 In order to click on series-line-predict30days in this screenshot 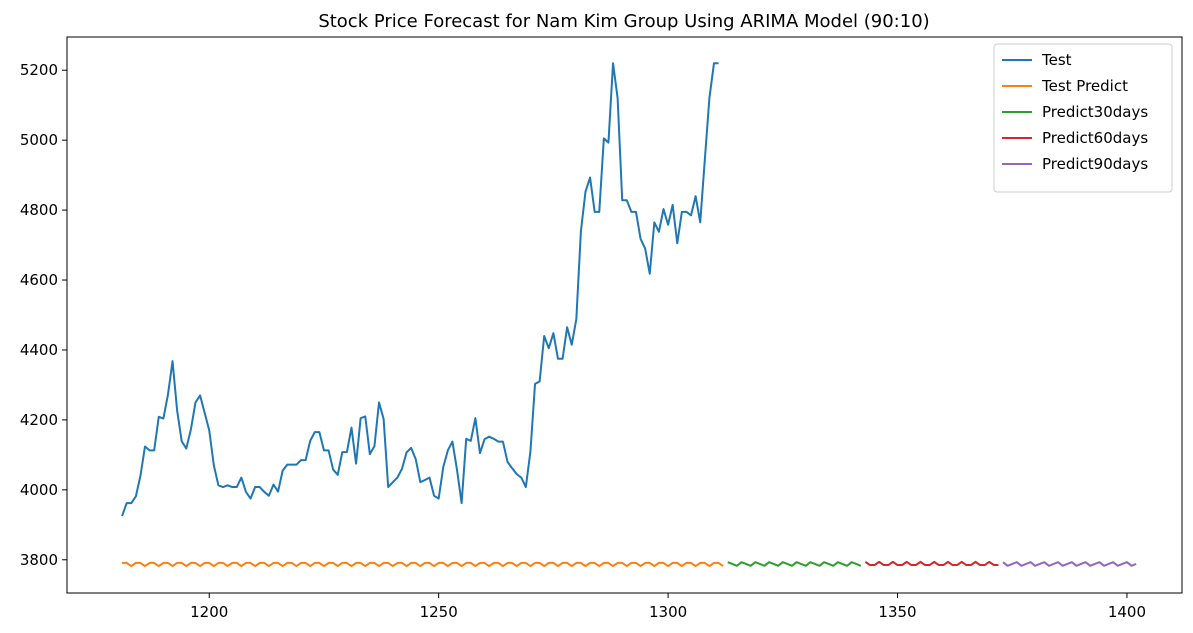, I will do `click(794, 564)`.